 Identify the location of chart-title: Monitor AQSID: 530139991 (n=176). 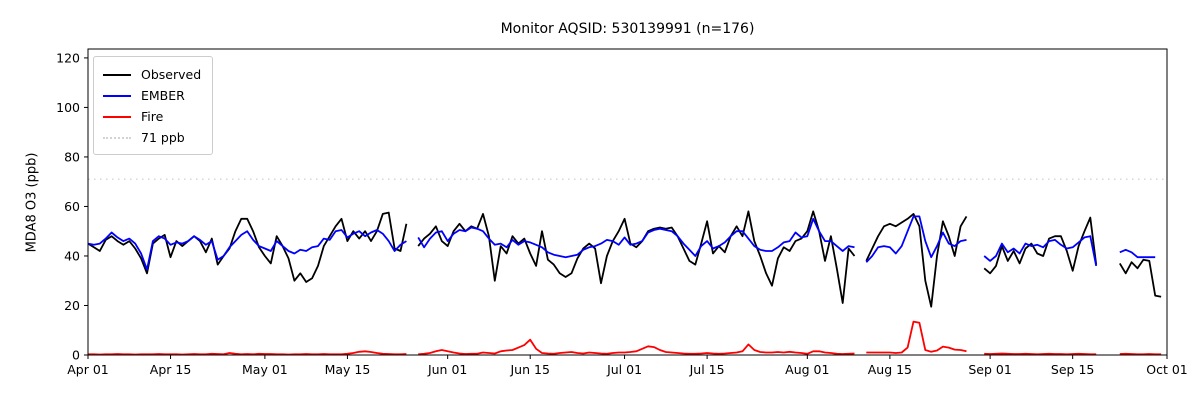
(627, 29).